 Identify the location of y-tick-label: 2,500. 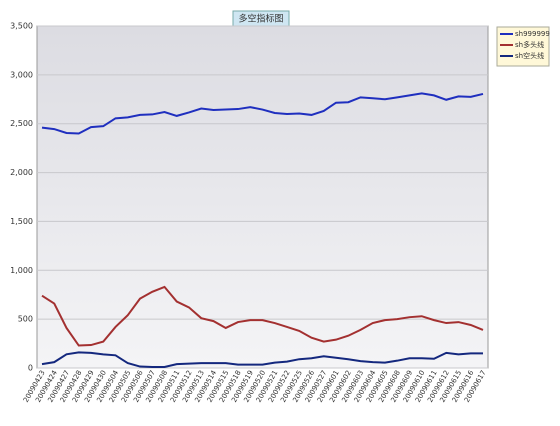
(21, 123).